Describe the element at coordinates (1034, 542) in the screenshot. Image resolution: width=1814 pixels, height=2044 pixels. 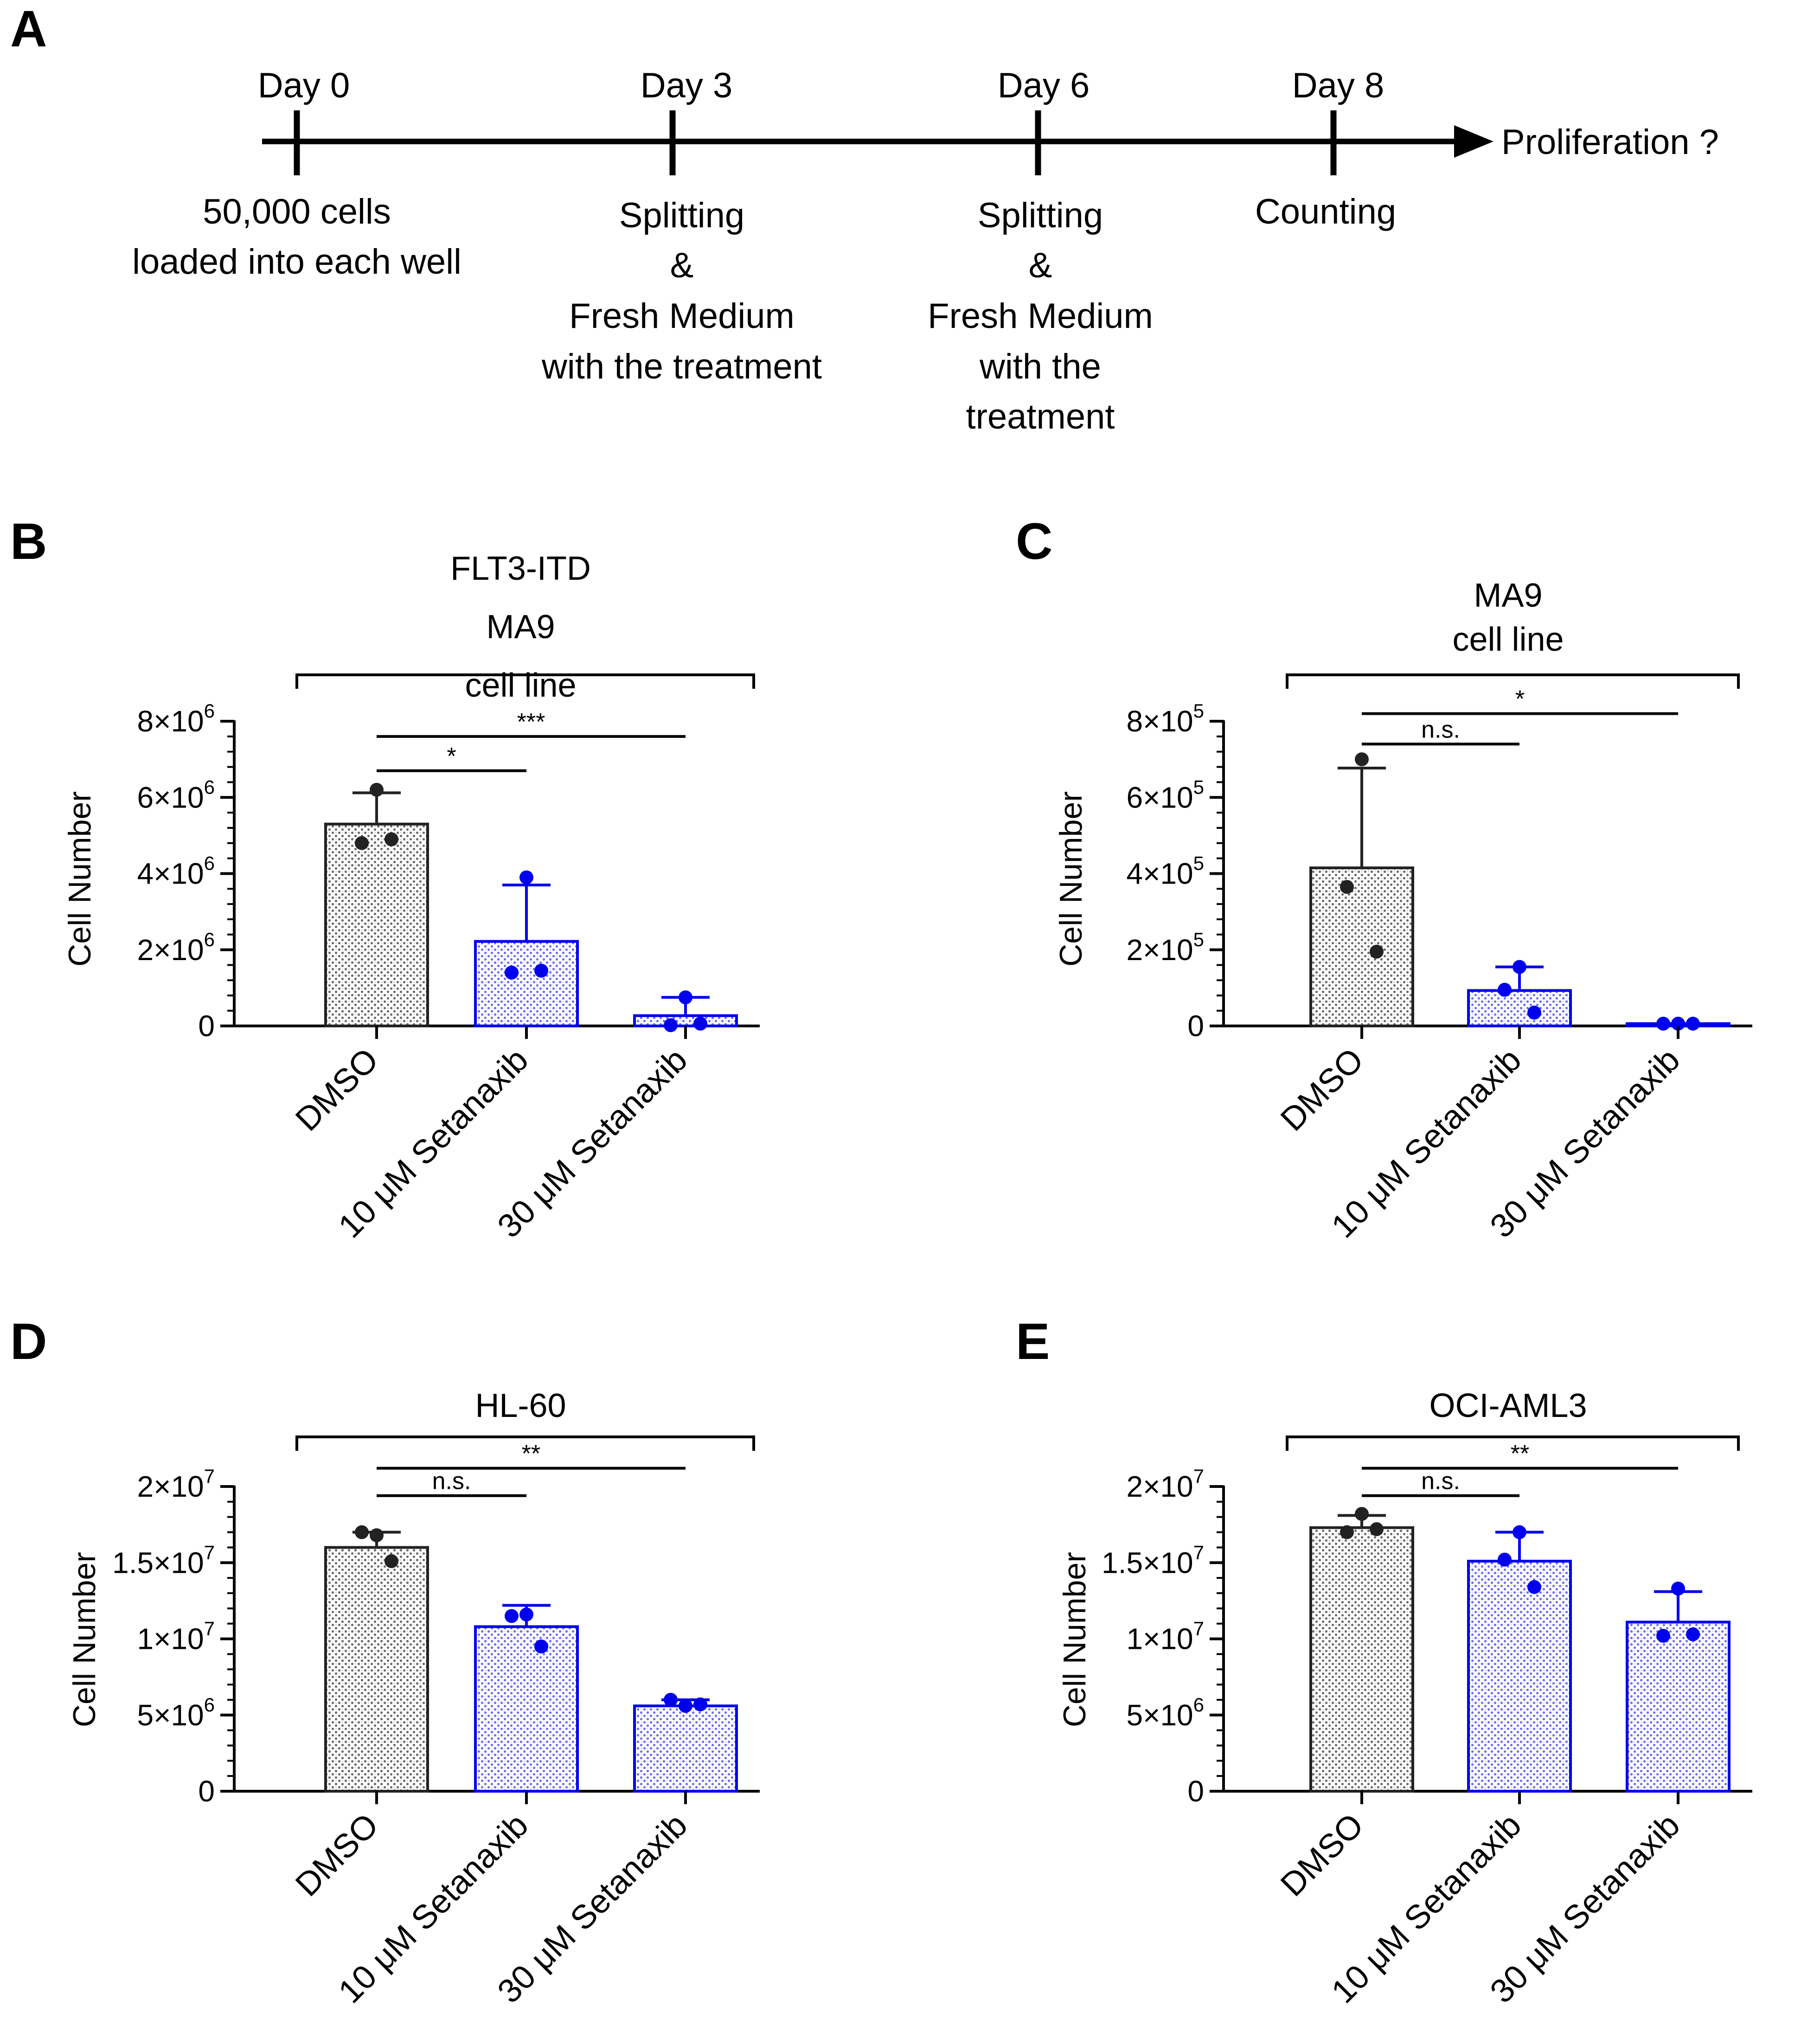
I see `panel-letter: C` at that location.